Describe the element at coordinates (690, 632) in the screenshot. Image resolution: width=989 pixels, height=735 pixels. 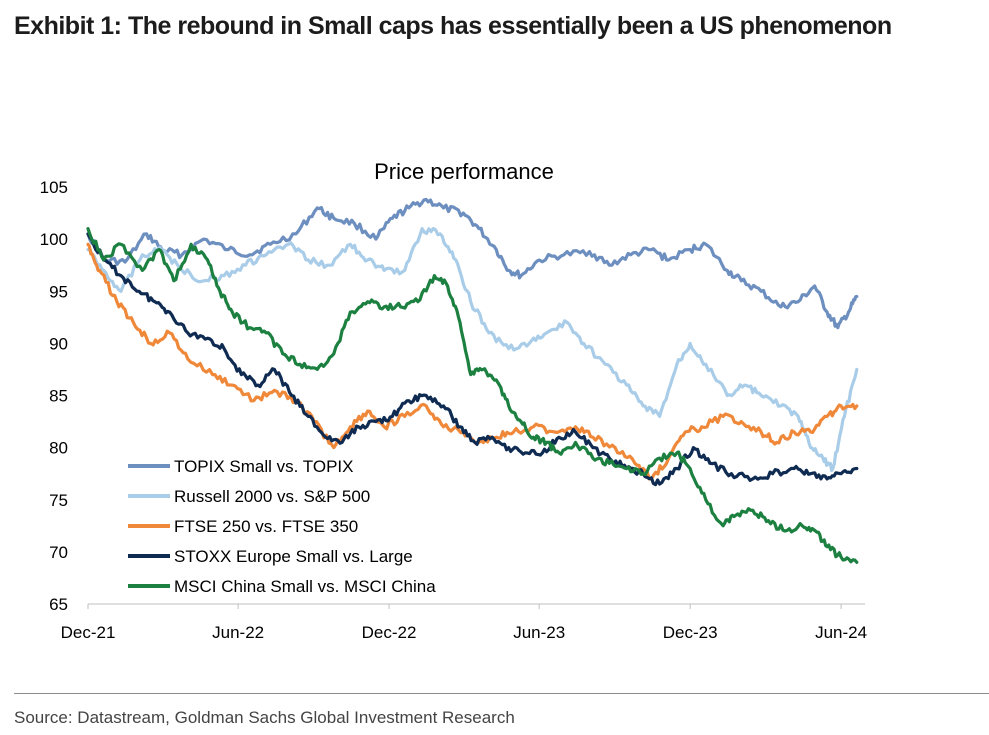
I see `x-tick-label: Dec-23` at that location.